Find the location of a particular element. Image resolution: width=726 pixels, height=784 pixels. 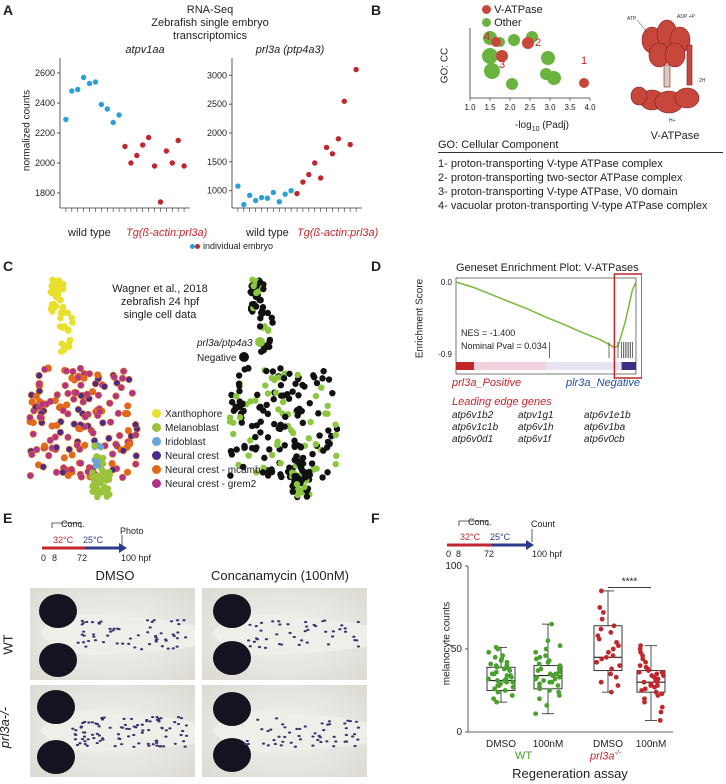

gene: atp6v1b2 is located at coordinates (473, 415).